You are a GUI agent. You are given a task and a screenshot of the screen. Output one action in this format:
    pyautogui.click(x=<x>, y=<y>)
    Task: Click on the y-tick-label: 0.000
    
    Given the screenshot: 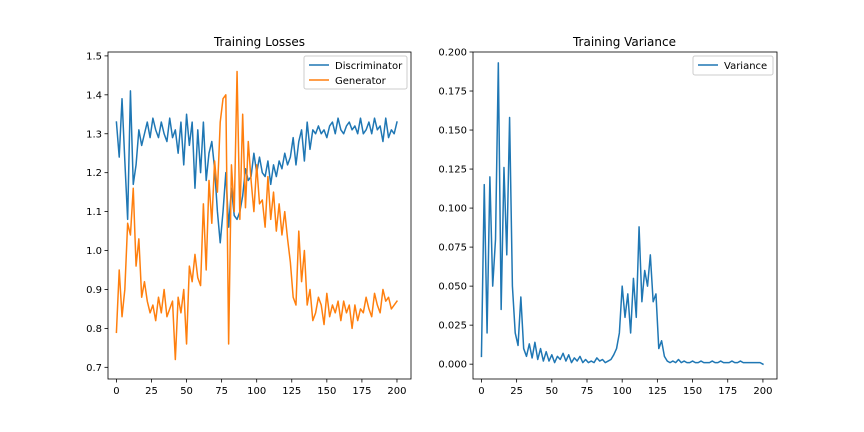 What is the action you would take?
    pyautogui.click(x=452, y=365)
    